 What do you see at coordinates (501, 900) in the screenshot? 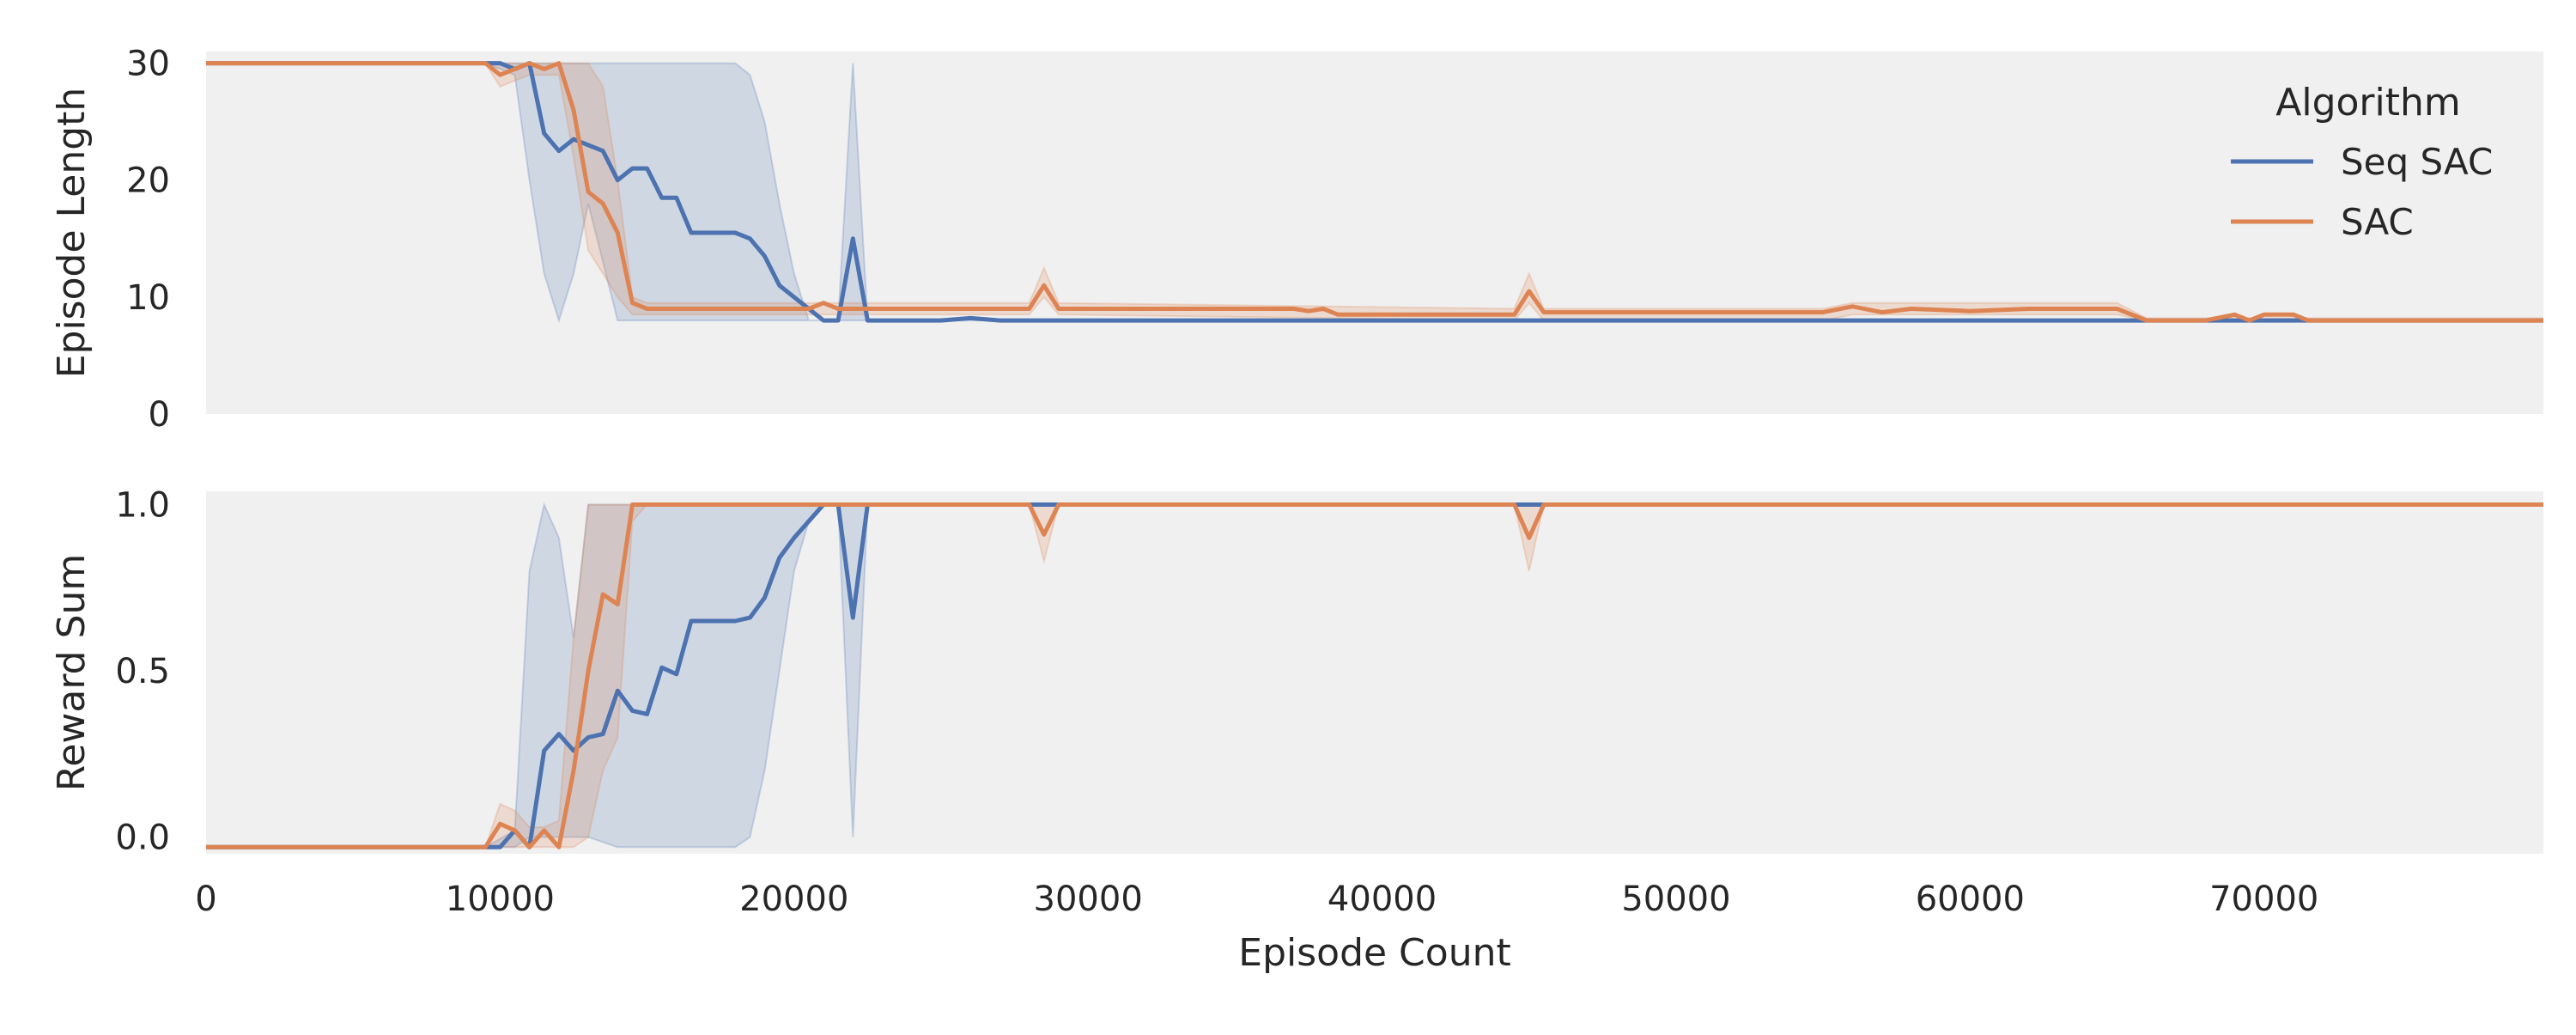
I see `x-tick-label: 10000` at bounding box center [501, 900].